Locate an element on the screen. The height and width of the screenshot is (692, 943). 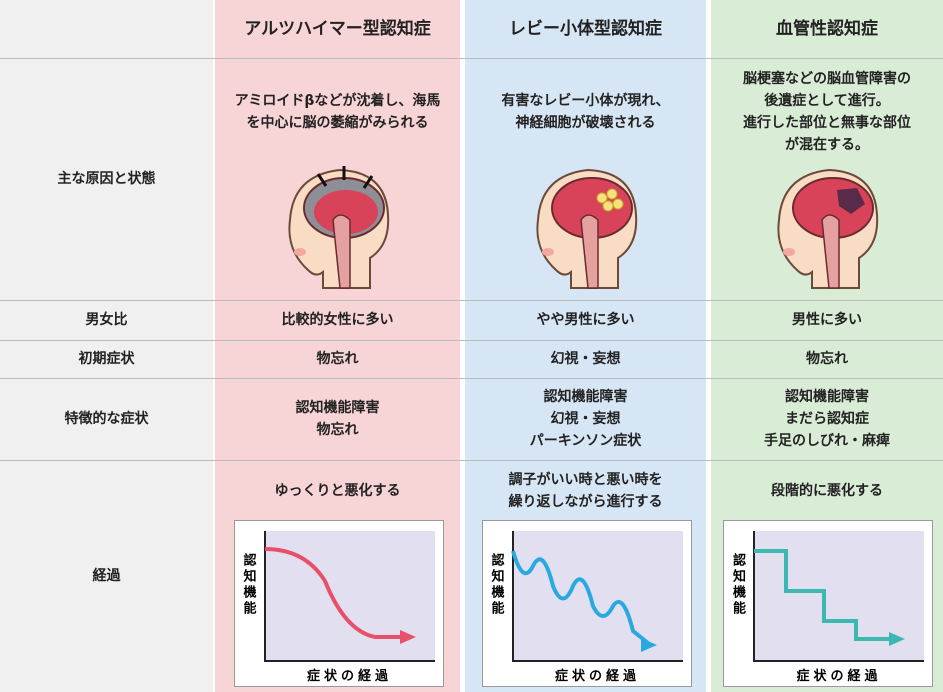
cell-text: 繰り返しながら進行する is located at coordinates (585, 502).